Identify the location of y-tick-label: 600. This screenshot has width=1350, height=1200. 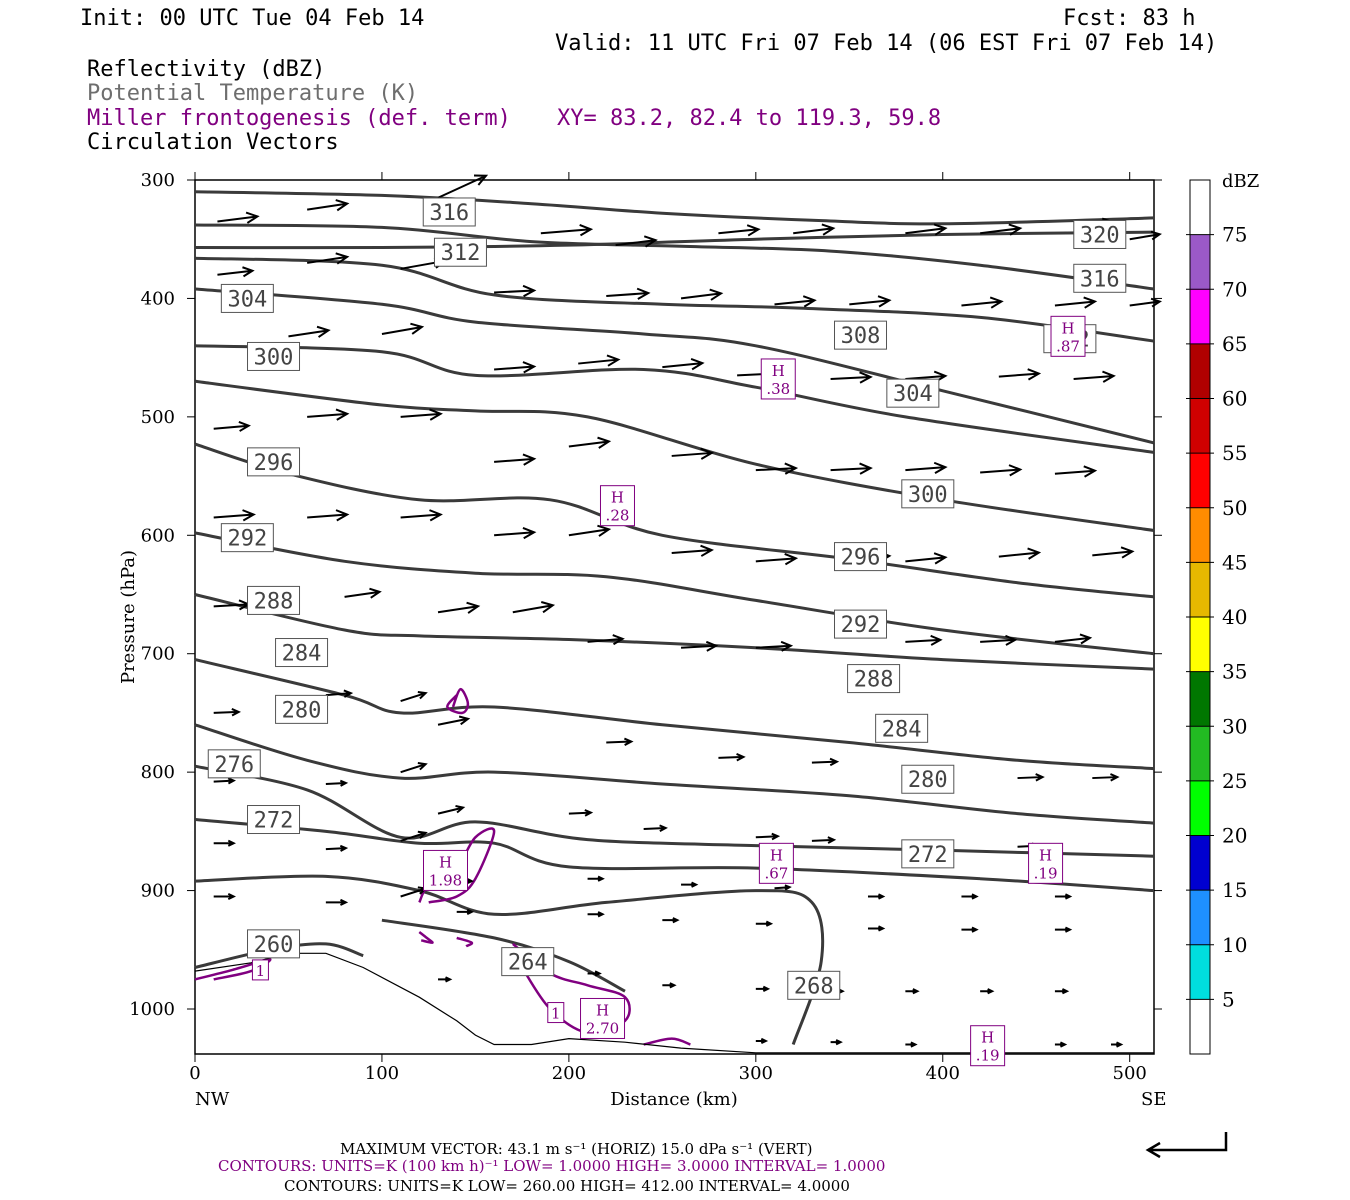
(158, 535).